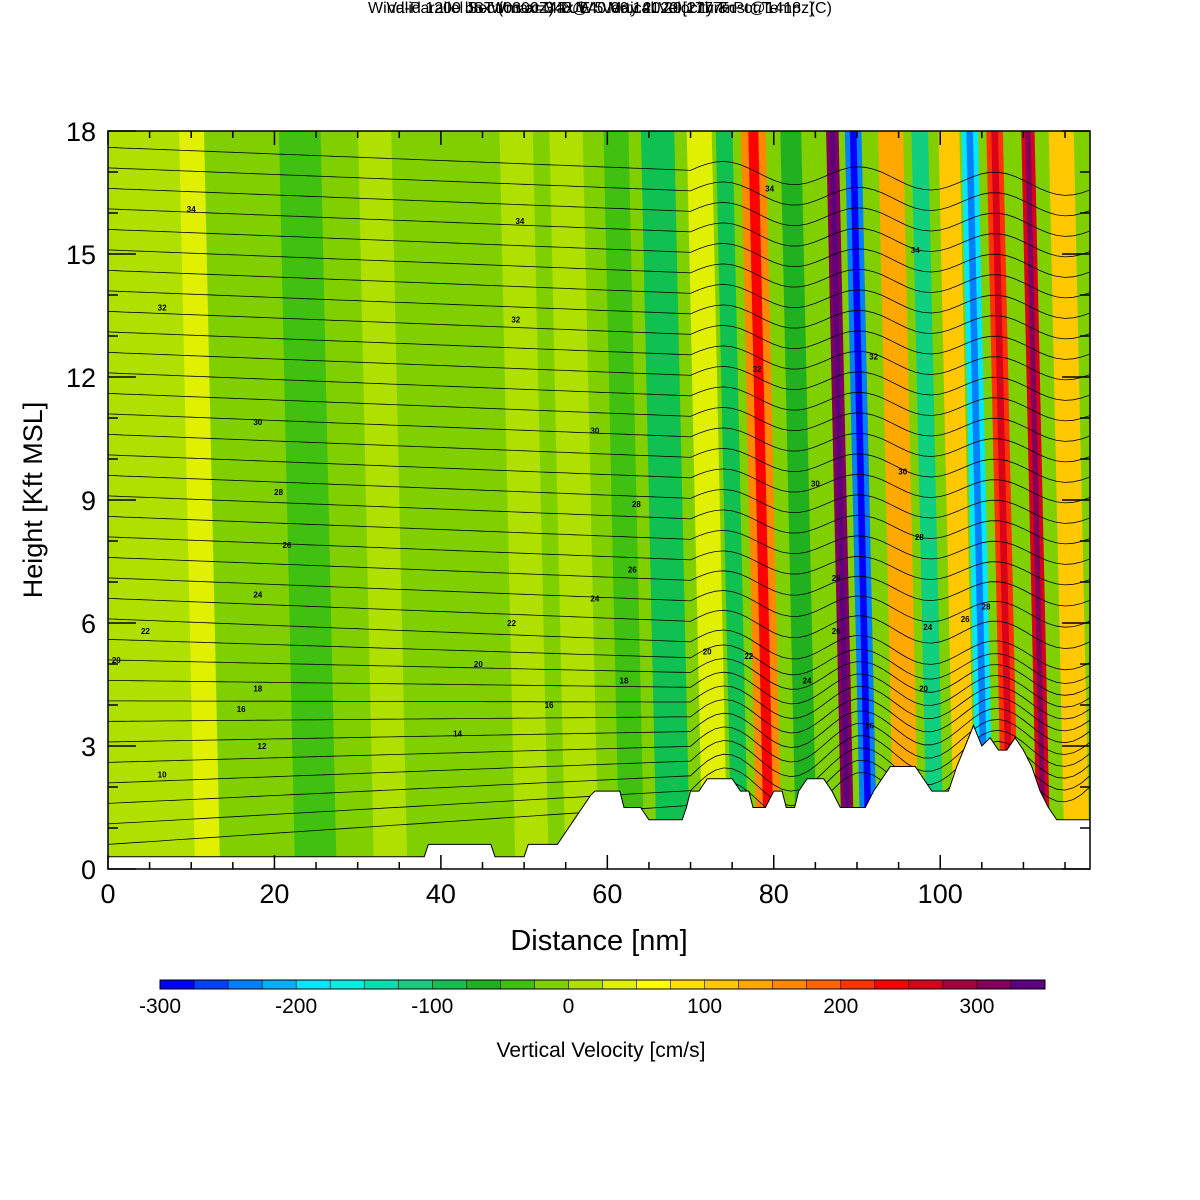 Image resolution: width=1200 pixels, height=1200 pixels. What do you see at coordinates (774, 894) in the screenshot?
I see `x-tick-label: 80` at bounding box center [774, 894].